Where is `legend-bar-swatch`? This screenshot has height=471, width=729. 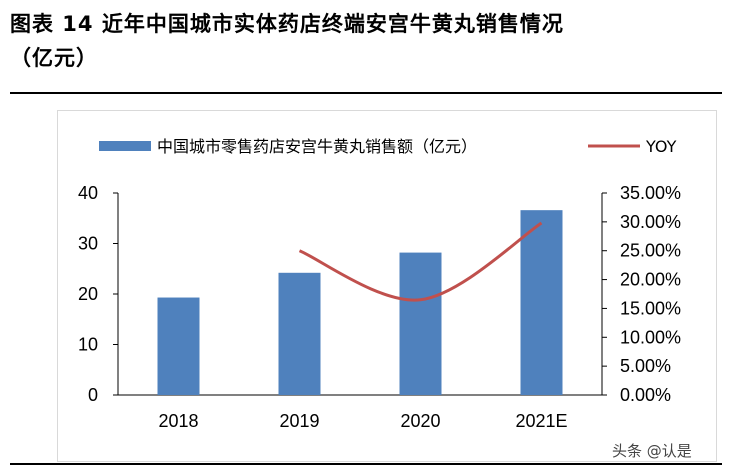 legend-bar-swatch is located at coordinates (125, 146).